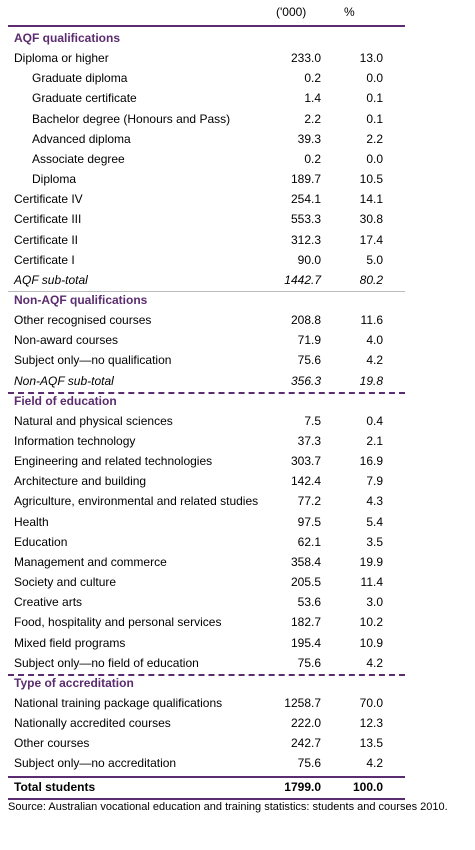  What do you see at coordinates (84, 98) in the screenshot?
I see `row-label: Graduate certificate` at bounding box center [84, 98].